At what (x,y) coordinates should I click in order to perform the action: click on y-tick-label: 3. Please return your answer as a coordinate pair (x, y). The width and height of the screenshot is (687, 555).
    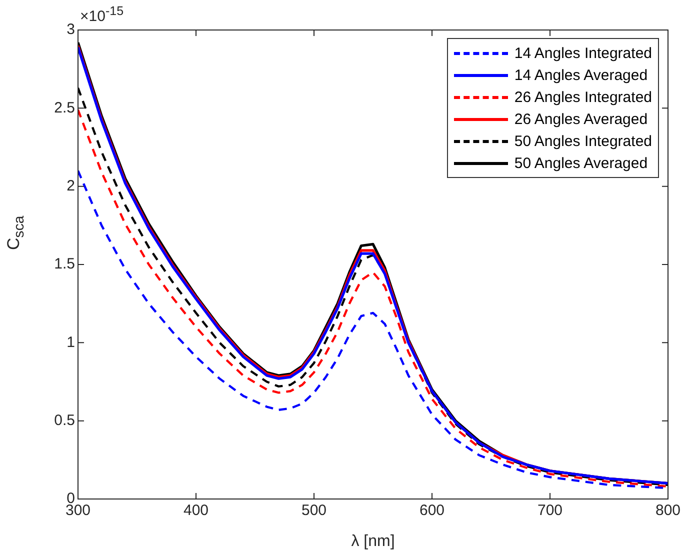
    Looking at the image, I should click on (70, 29).